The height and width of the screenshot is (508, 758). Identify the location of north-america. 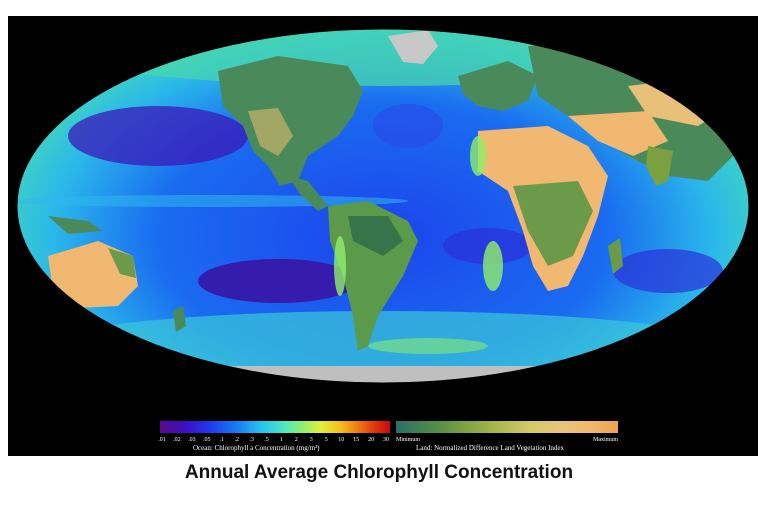
(290, 121).